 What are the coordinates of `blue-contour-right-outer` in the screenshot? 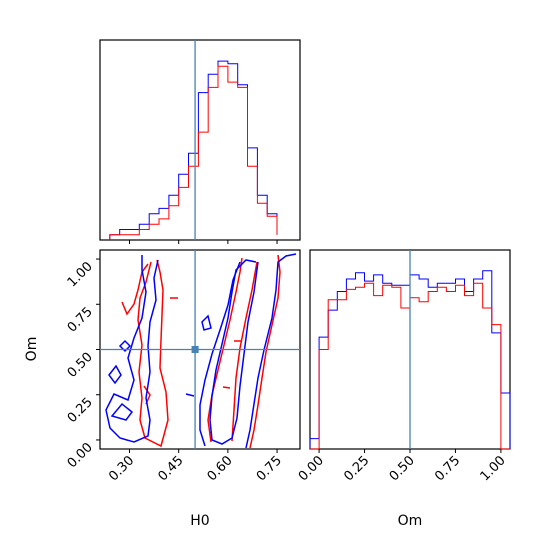 It's located at (271, 351).